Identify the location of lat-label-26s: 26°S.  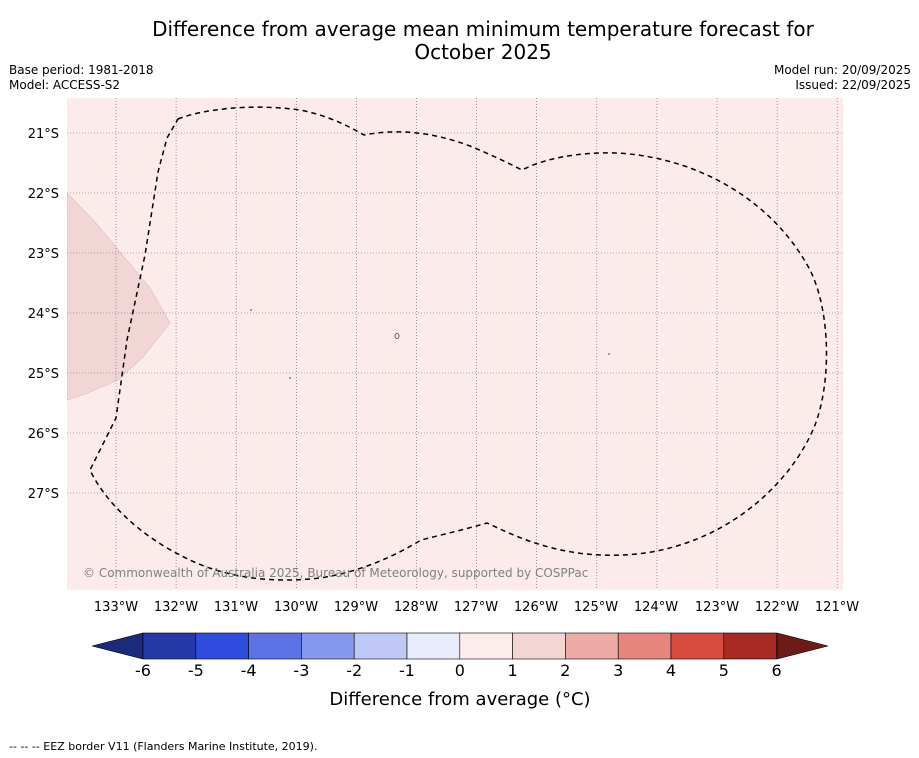
(43, 434).